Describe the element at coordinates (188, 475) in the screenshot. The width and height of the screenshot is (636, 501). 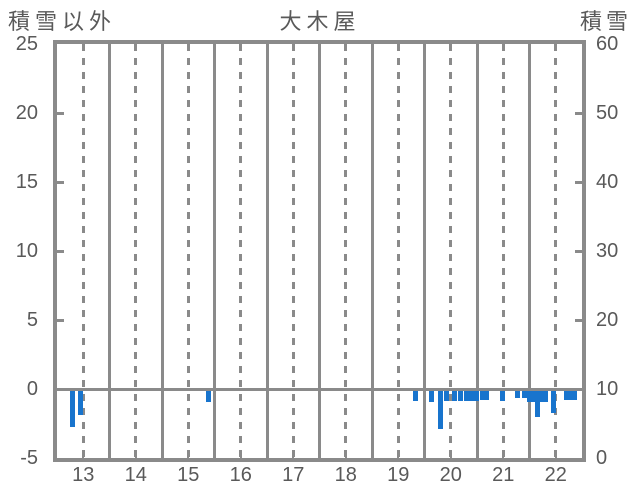
I see `x-axis-value: 15` at that location.